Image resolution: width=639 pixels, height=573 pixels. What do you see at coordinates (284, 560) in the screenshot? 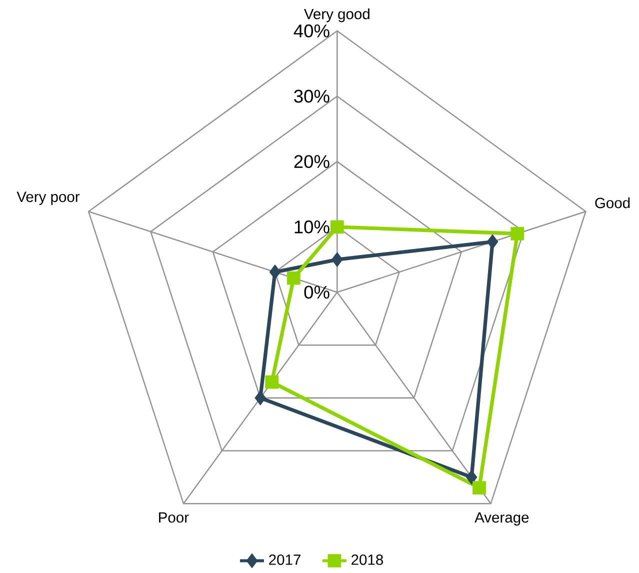
I see `legend-label: 2017` at bounding box center [284, 560].